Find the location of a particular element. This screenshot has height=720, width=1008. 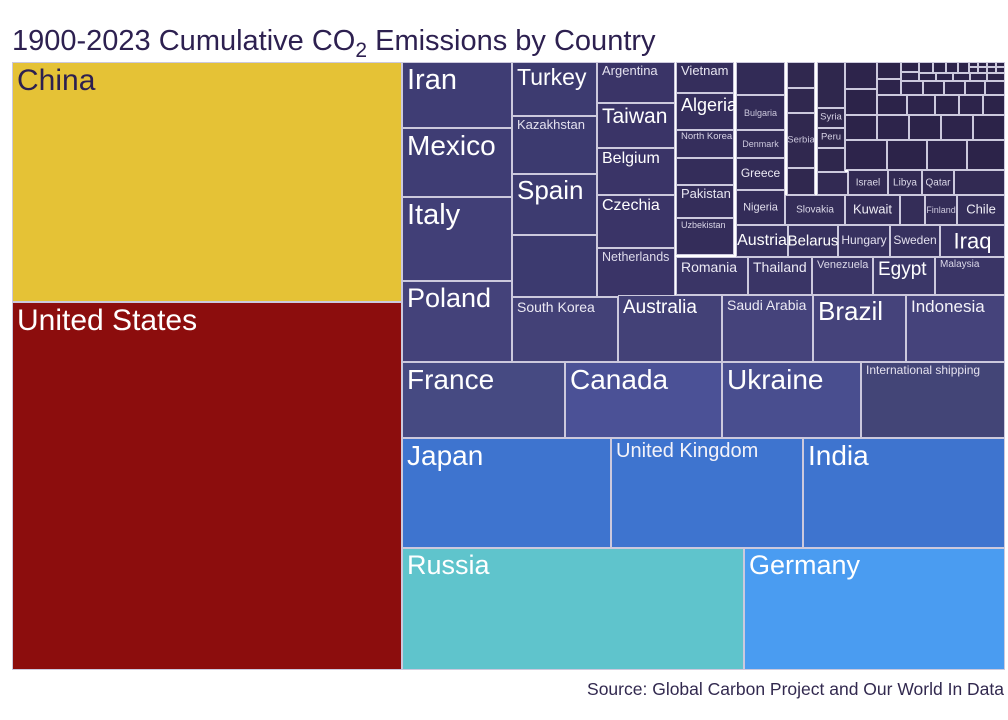

treemap-cell-france: France is located at coordinates (483, 400).